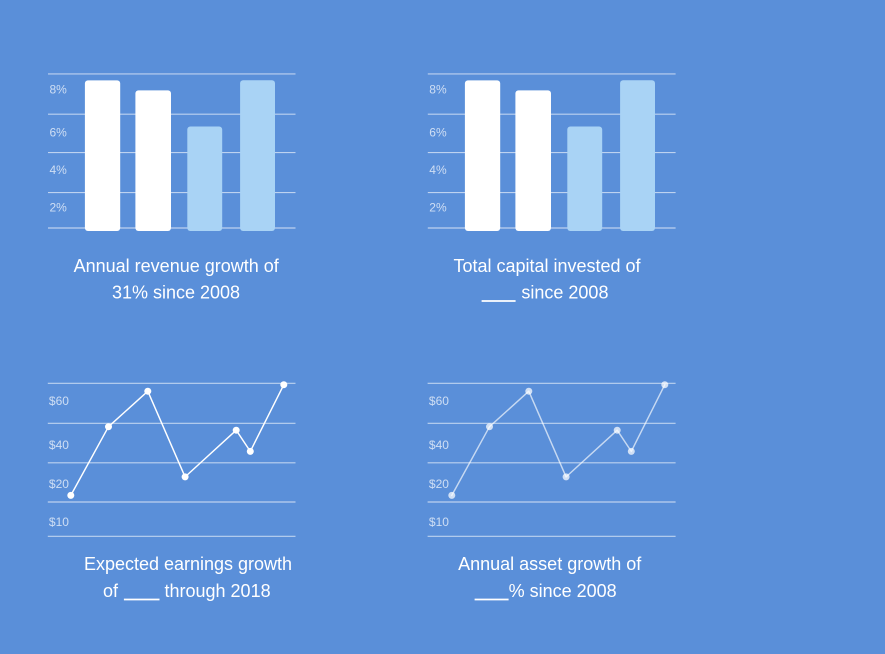 This screenshot has width=885, height=654. What do you see at coordinates (564, 292) in the screenshot?
I see `svg-text: since 2008` at bounding box center [564, 292].